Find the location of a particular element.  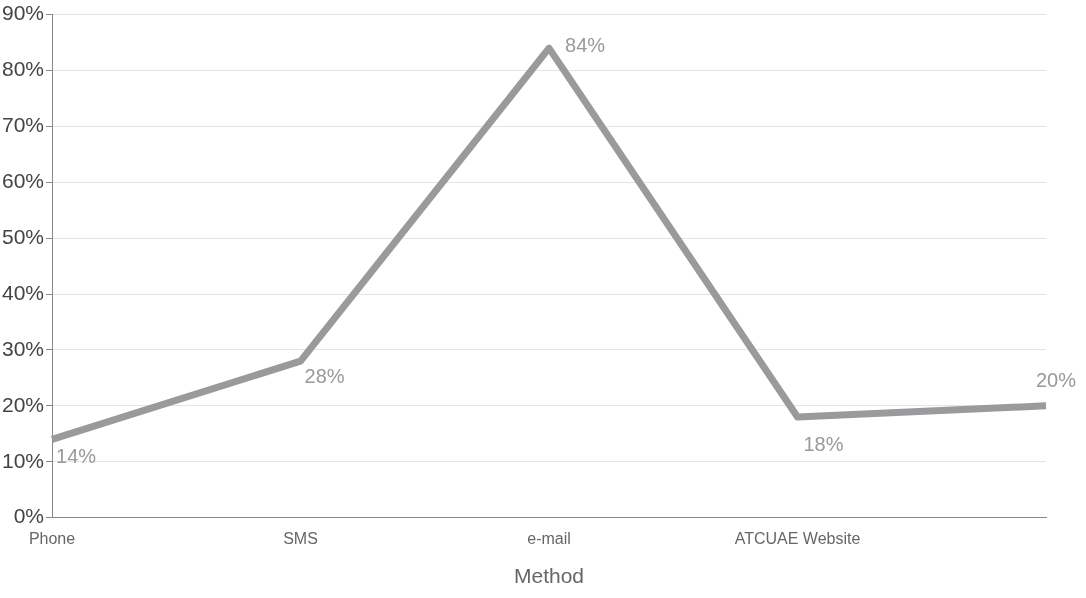

y-tick-label: 30% is located at coordinates (23, 348).